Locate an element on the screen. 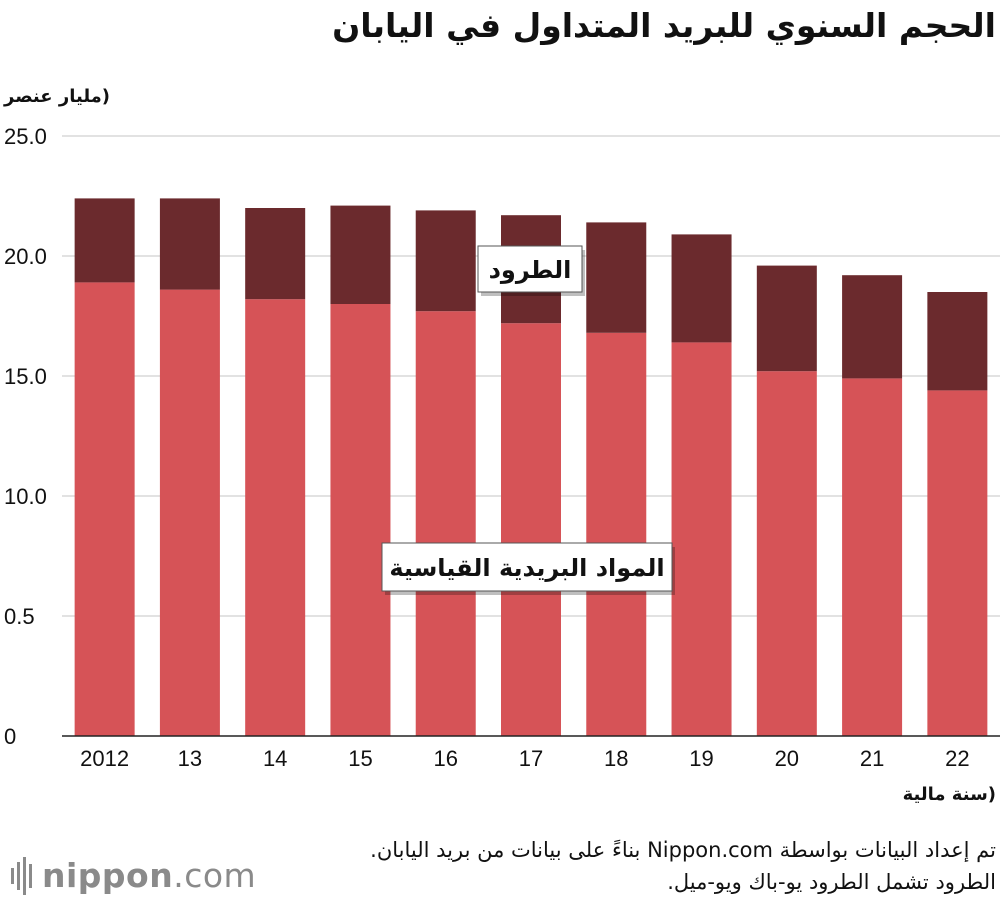 The width and height of the screenshot is (1000, 902). nippon-logo: nippon.com is located at coordinates (133, 875).